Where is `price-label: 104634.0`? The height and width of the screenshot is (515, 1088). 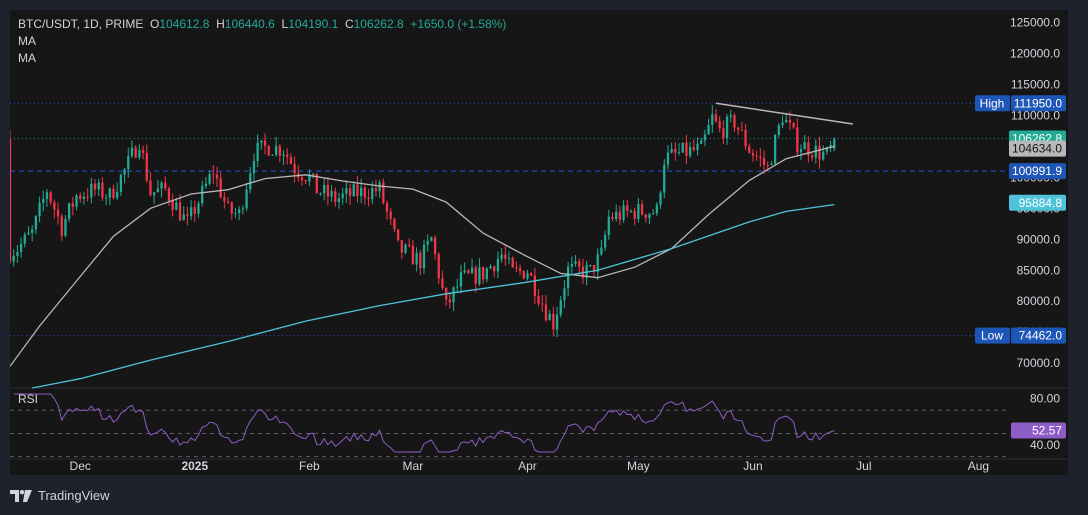 price-label: 104634.0 is located at coordinates (1037, 149).